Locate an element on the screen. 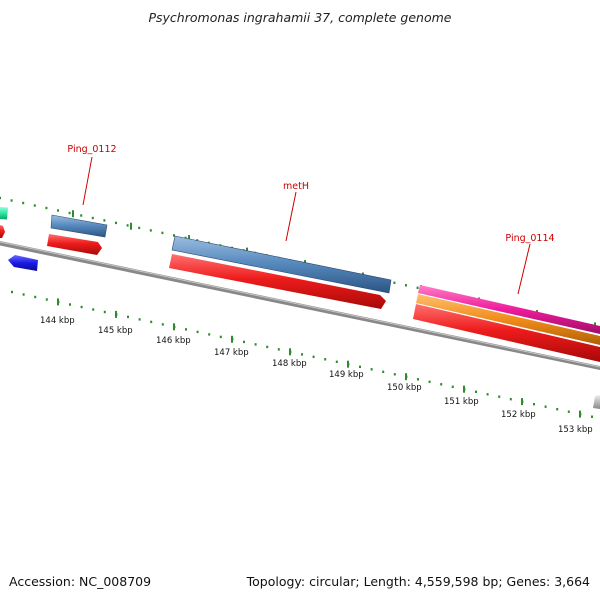 This screenshot has width=600, height=600. scale-label-148-kbp: 148 kbp is located at coordinates (289, 364).